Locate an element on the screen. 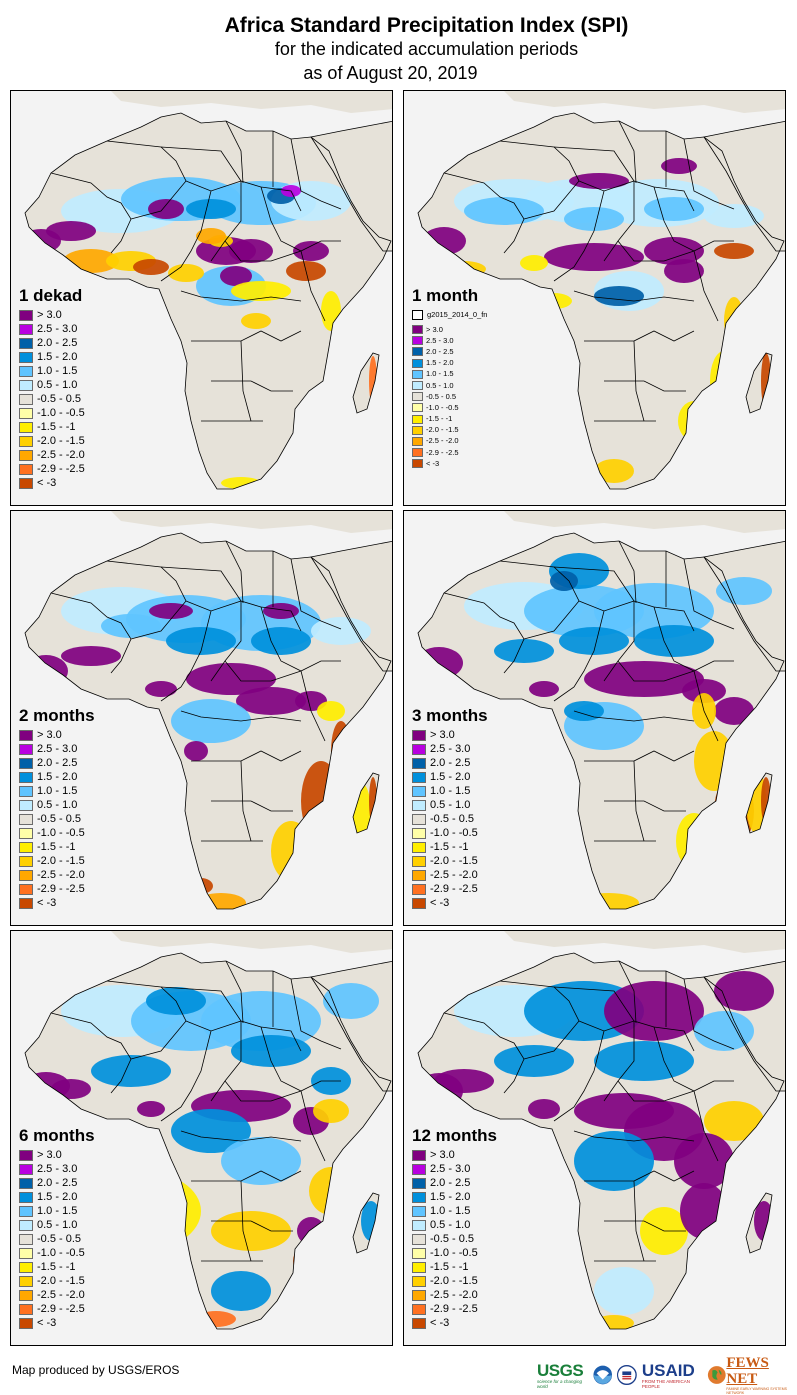  legend-period-title: 2 months is located at coordinates (57, 715).